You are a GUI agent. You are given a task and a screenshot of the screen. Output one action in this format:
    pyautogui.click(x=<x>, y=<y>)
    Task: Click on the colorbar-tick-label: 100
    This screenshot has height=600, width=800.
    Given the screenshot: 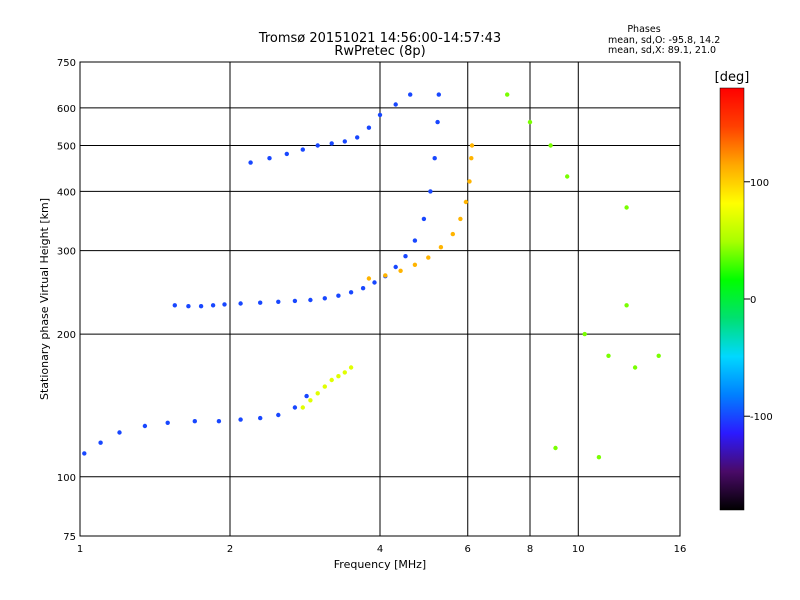 What is the action you would take?
    pyautogui.click(x=759, y=183)
    